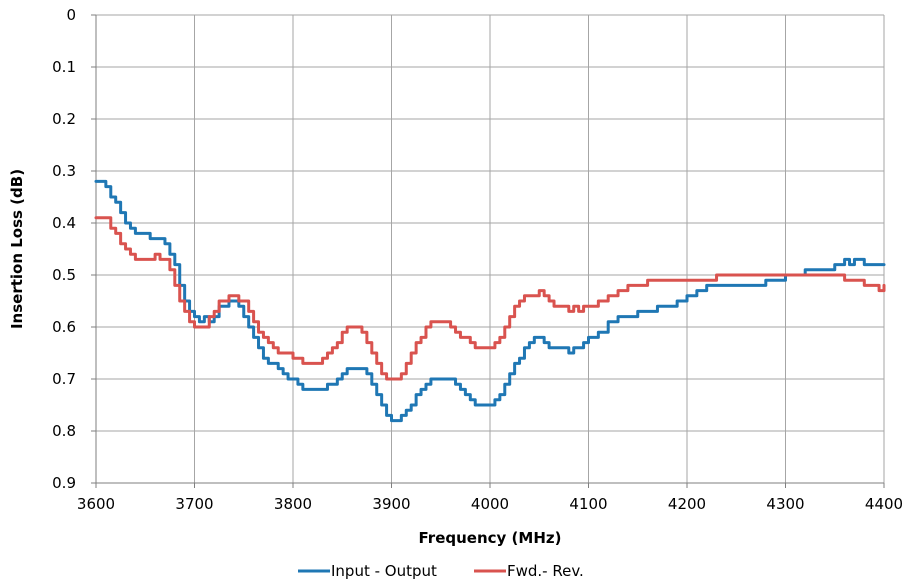  Describe the element at coordinates (64, 379) in the screenshot. I see `y-tick-label: 0.7` at that location.